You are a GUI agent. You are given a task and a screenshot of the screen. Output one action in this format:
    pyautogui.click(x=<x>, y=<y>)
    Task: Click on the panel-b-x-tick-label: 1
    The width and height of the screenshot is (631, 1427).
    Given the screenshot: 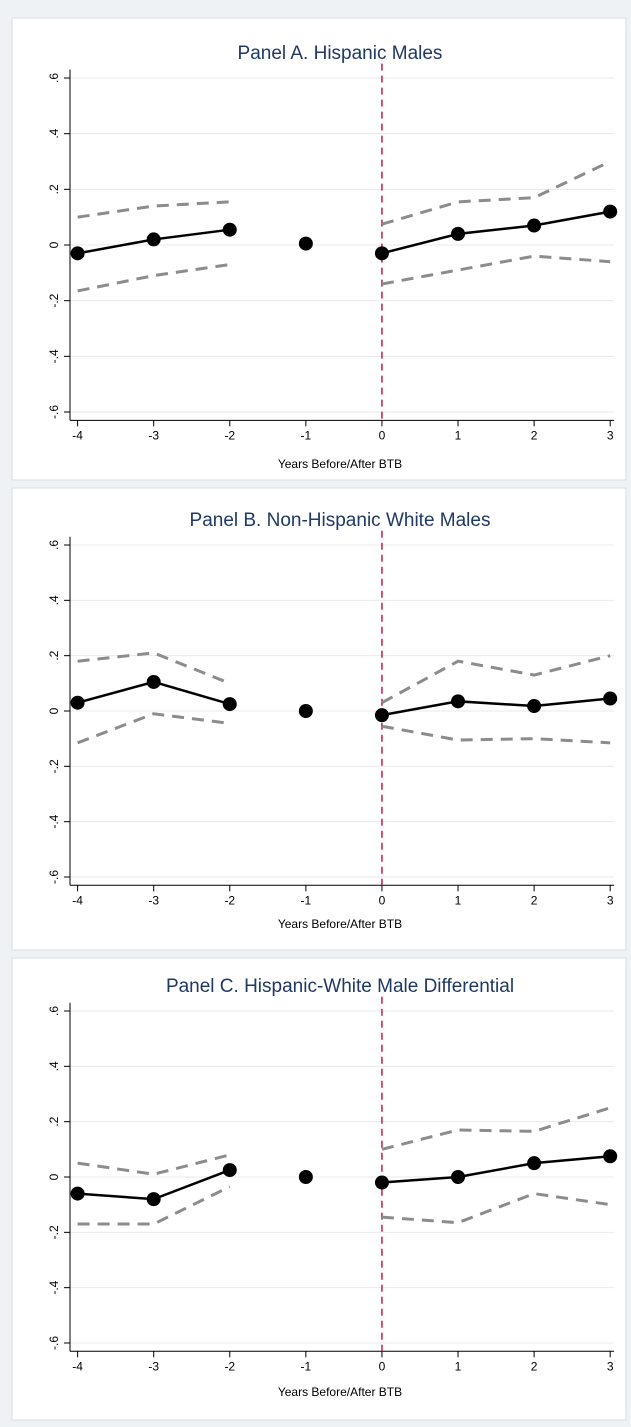 What is the action you would take?
    pyautogui.click(x=458, y=900)
    